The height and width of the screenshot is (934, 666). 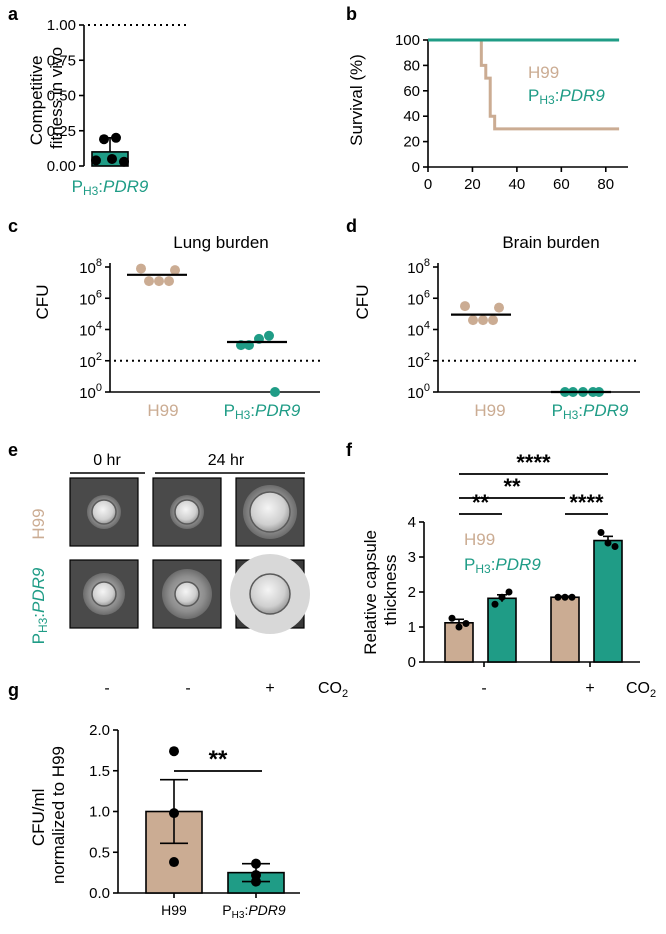 What do you see at coordinates (543, 72) in the screenshot?
I see `panel-b-legend-h99: H99` at bounding box center [543, 72].